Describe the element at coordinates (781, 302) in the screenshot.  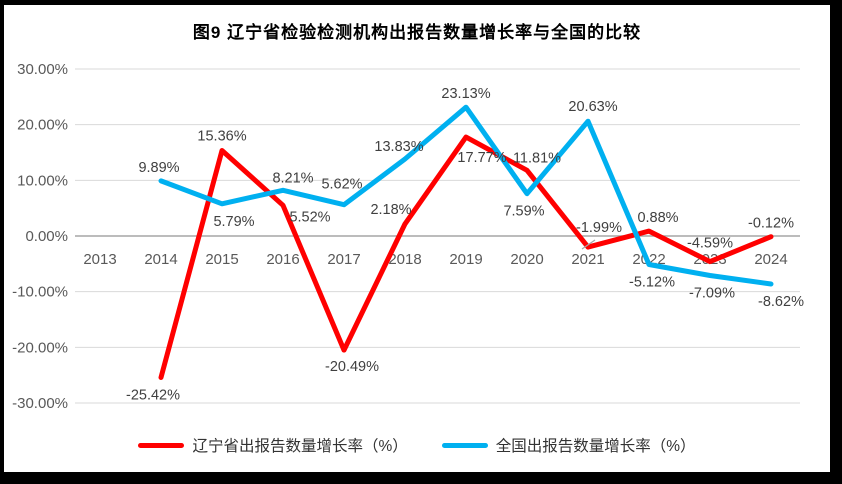
I see `national-data-label: -8.62%` at that location.